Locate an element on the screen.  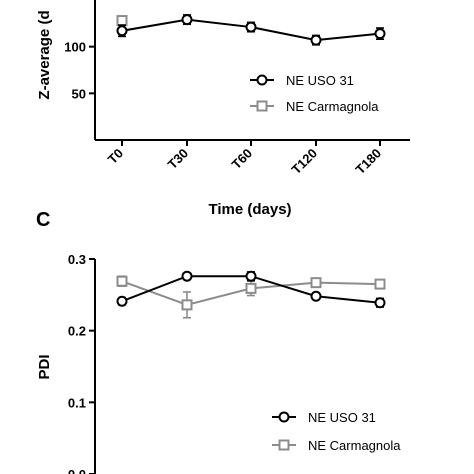
y-axis-title-pdi: PDI is located at coordinates (44, 366).